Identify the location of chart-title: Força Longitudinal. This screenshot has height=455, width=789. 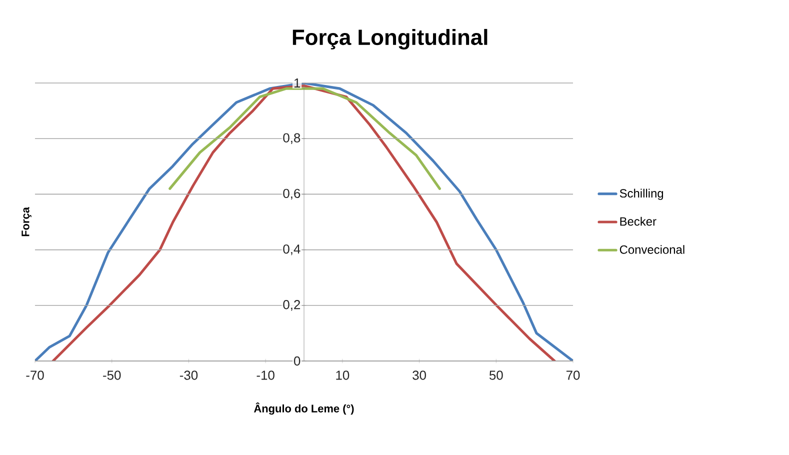
(390, 39).